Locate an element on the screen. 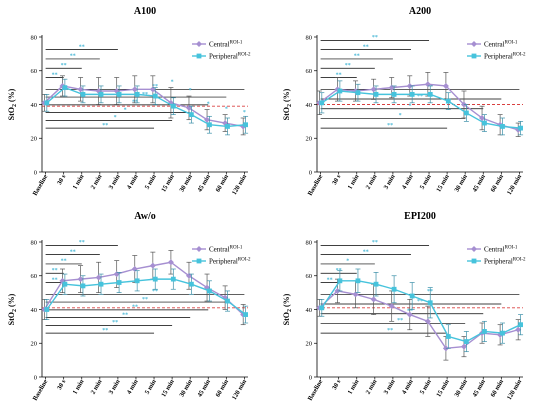 The height and width of the screenshot is (410, 550). x-tick-label: 1 min is located at coordinates (354, 386).